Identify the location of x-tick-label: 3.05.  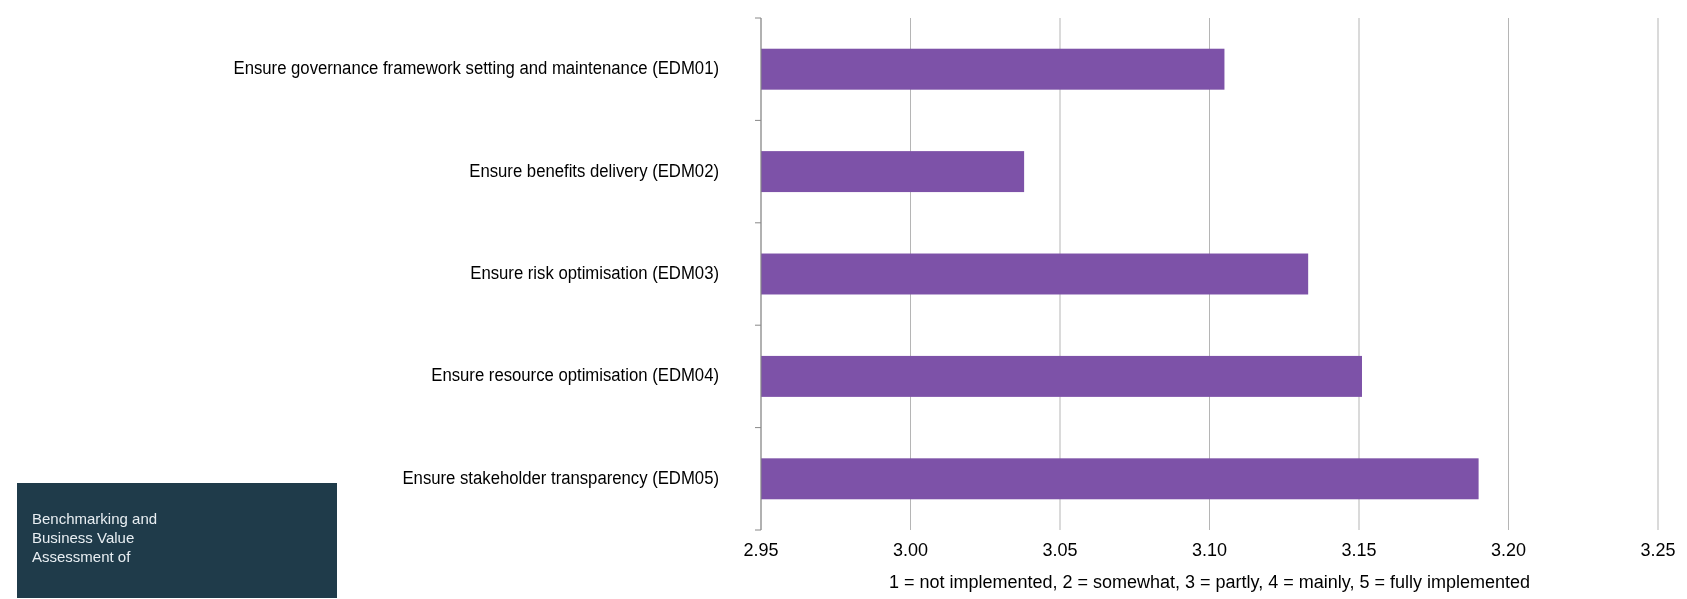
(1060, 550).